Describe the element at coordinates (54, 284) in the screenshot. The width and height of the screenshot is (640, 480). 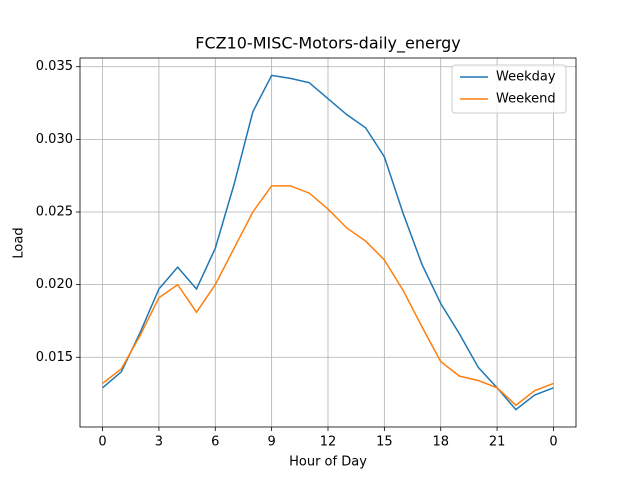
I see `y-tick-label: 0.020` at that location.